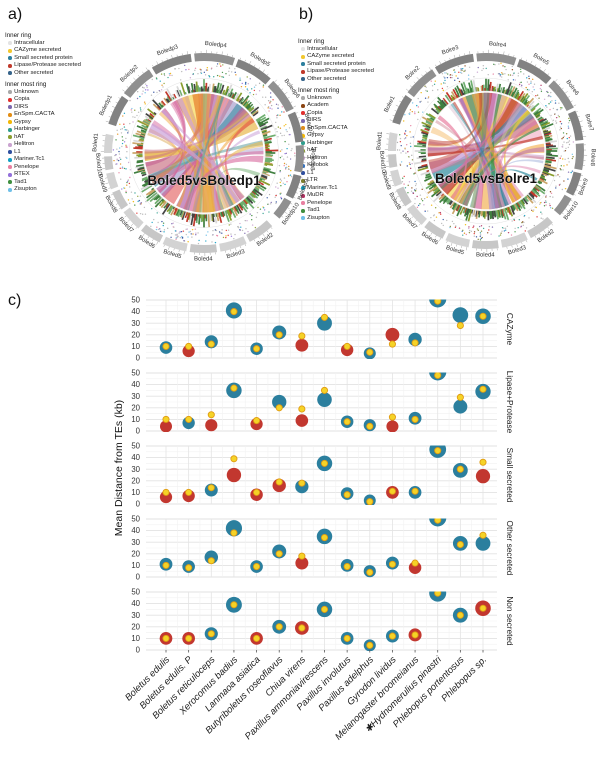 The image size is (600, 772). What do you see at coordinates (20, 181) in the screenshot?
I see `legend-item-label: Tad1` at bounding box center [20, 181].